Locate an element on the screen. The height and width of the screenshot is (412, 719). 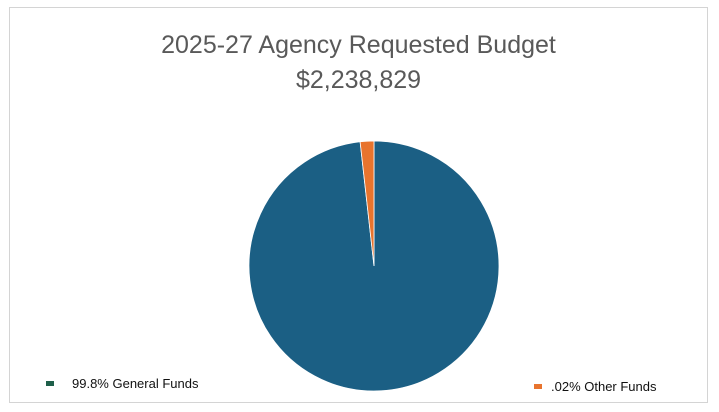
legend-label-general-funds: 99.8% General Funds is located at coordinates (135, 383).